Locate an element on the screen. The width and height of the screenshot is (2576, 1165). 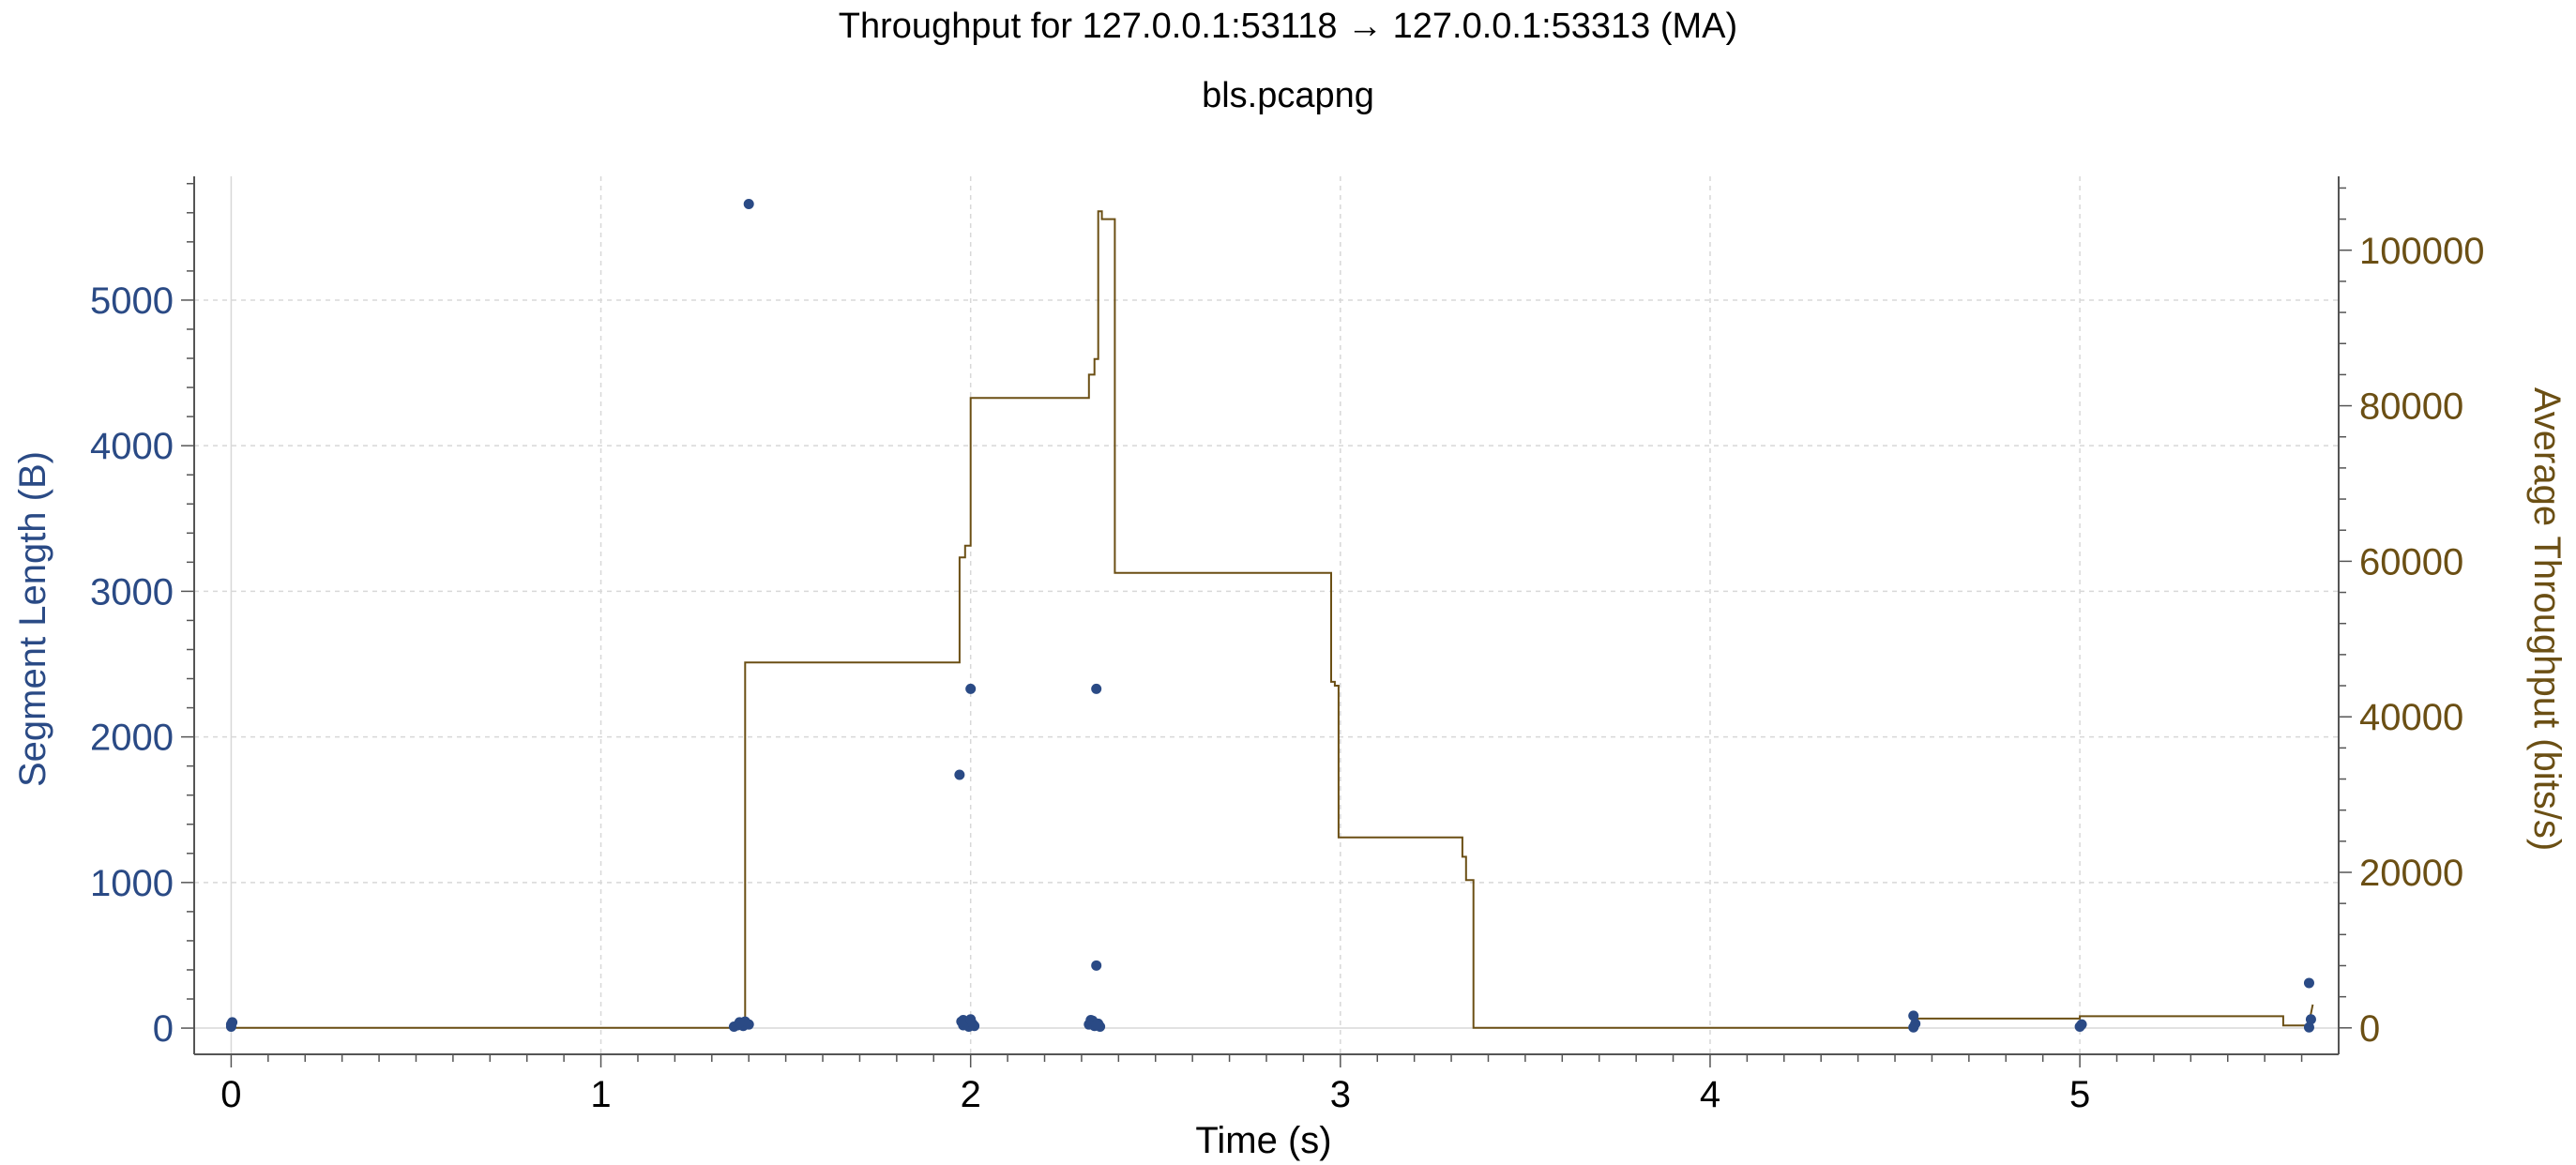
y-tick-label: 5000 is located at coordinates (132, 301).